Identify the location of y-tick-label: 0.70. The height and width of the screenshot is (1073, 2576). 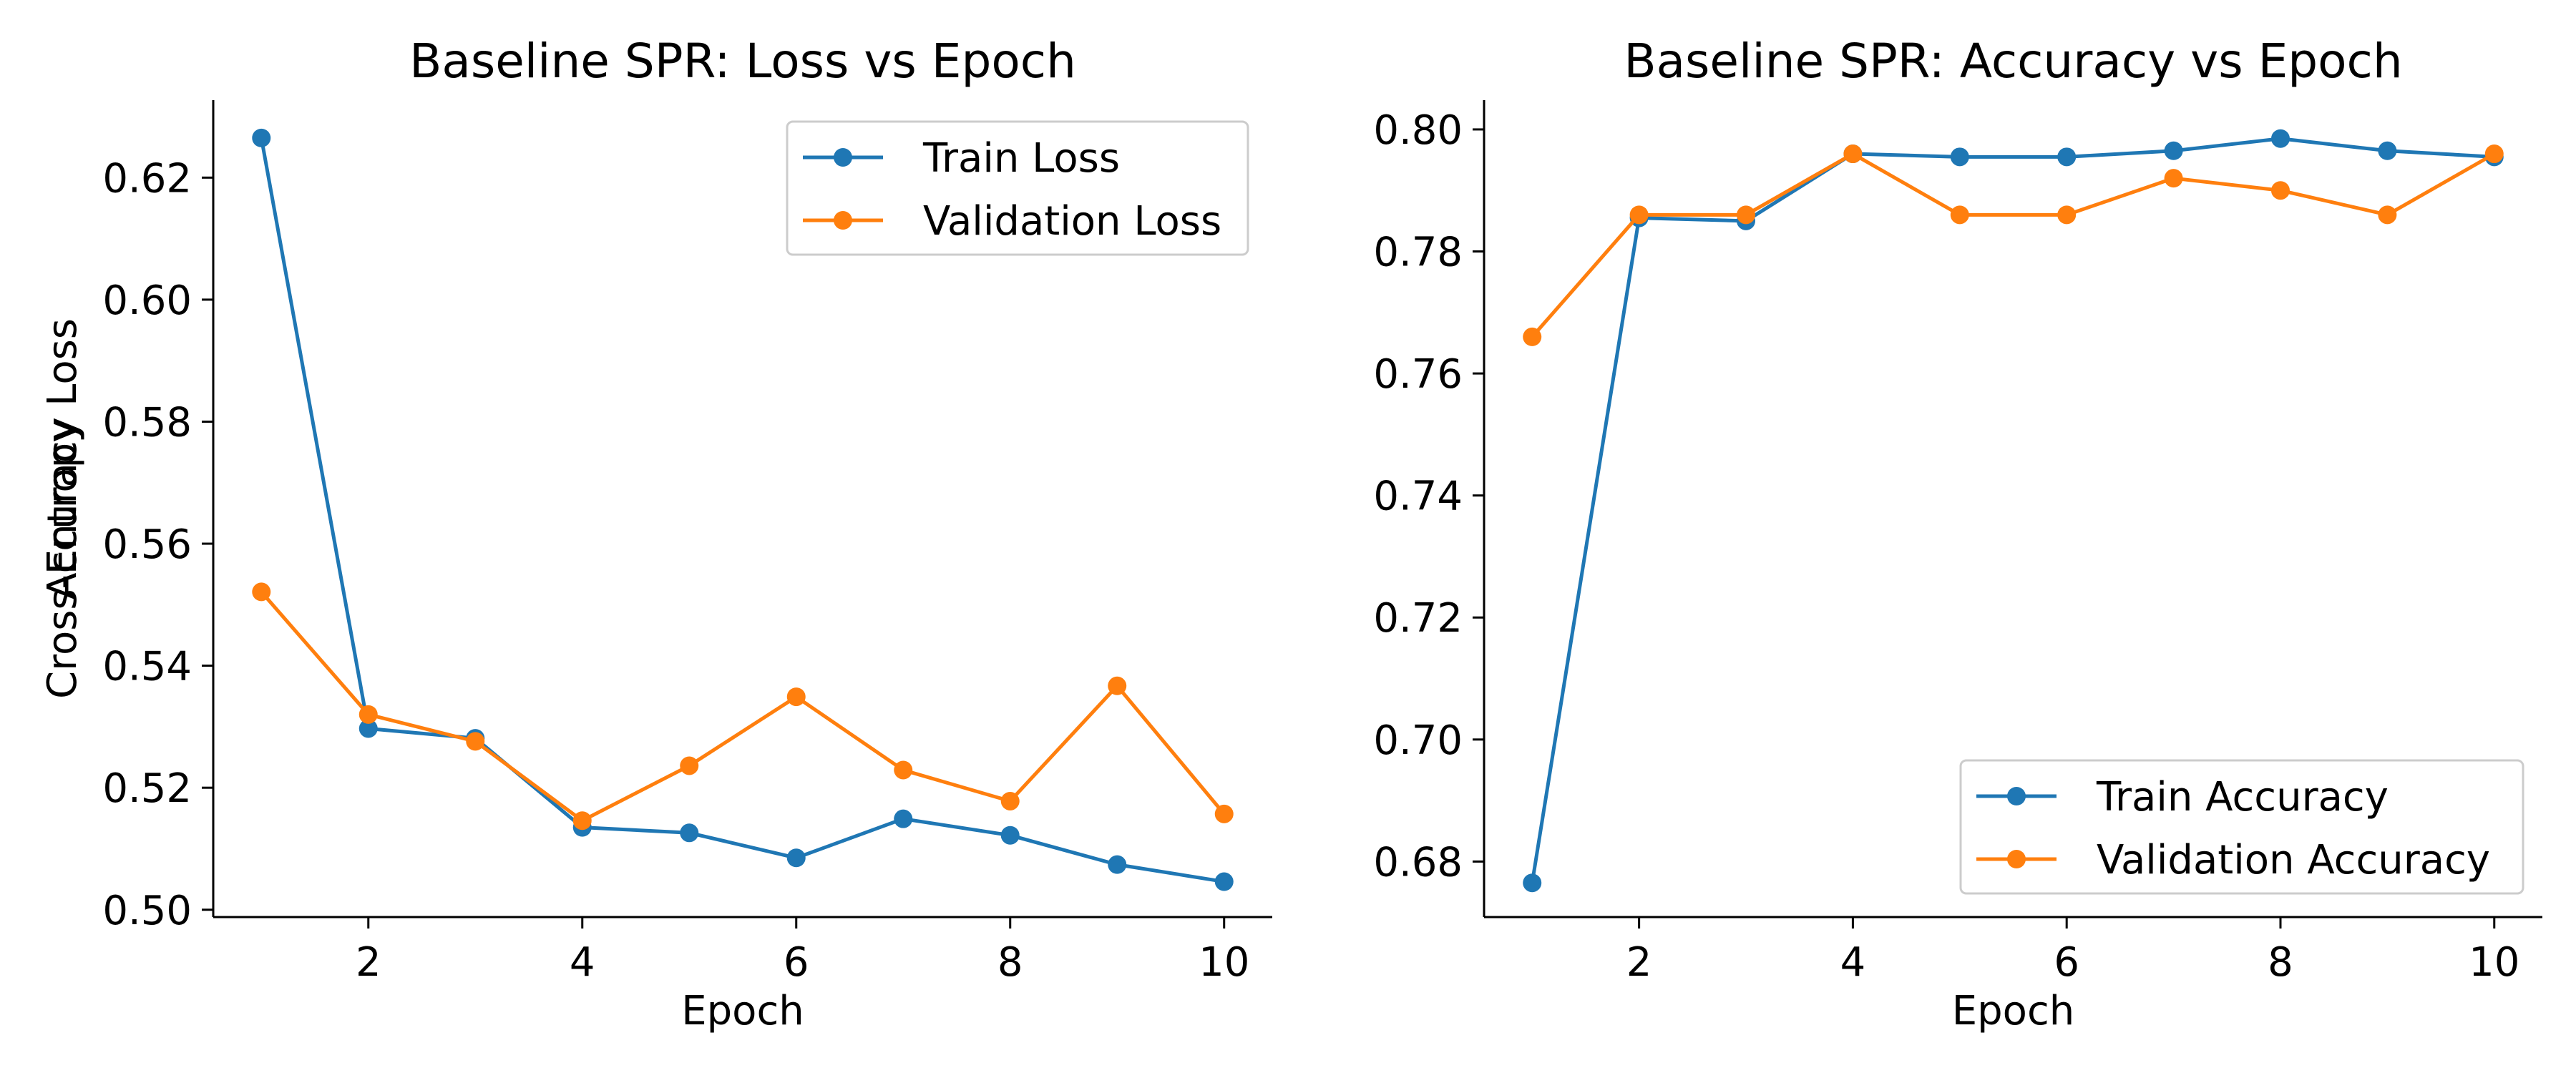
(1418, 741).